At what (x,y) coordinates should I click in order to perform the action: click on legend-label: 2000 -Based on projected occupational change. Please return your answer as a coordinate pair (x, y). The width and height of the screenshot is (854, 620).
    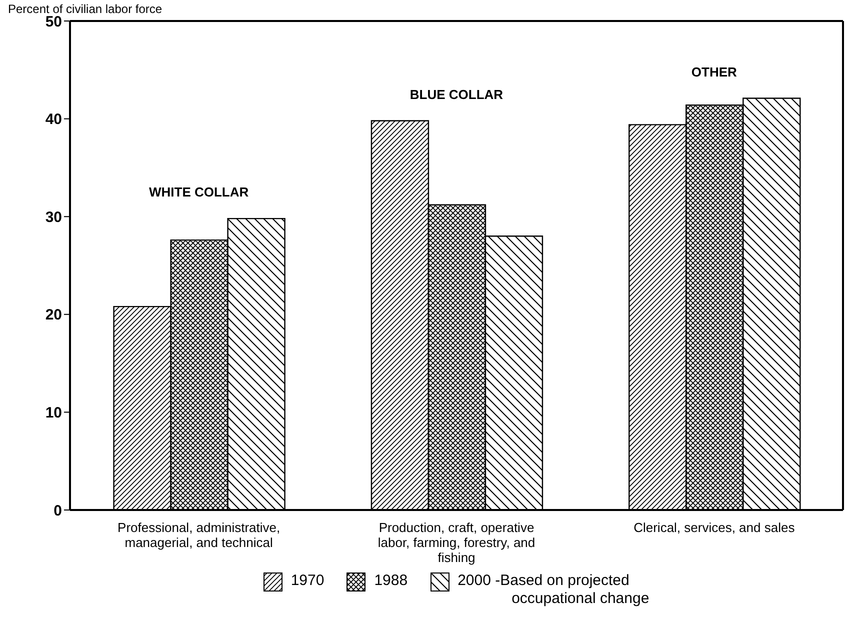
    Looking at the image, I should click on (554, 590).